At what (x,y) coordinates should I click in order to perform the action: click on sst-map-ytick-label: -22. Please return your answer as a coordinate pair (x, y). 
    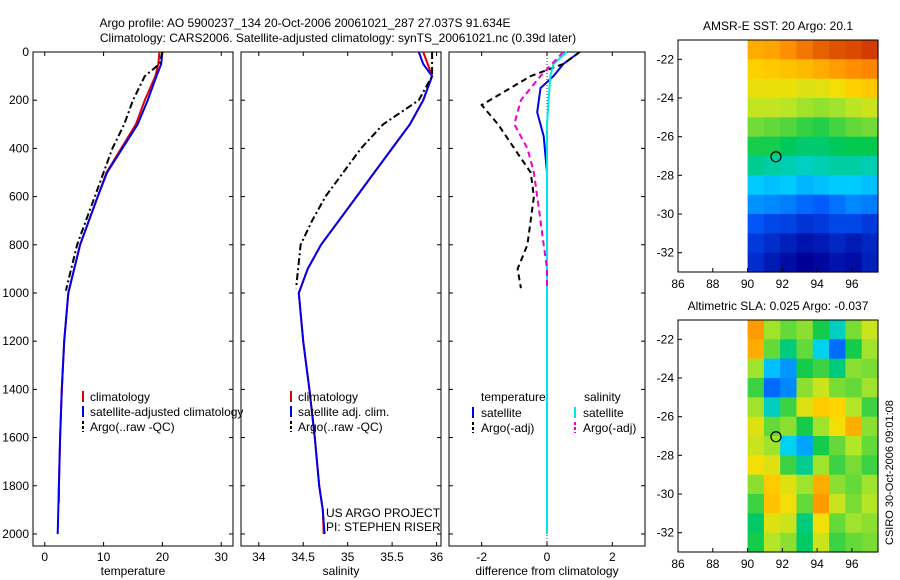
    Looking at the image, I should click on (666, 59).